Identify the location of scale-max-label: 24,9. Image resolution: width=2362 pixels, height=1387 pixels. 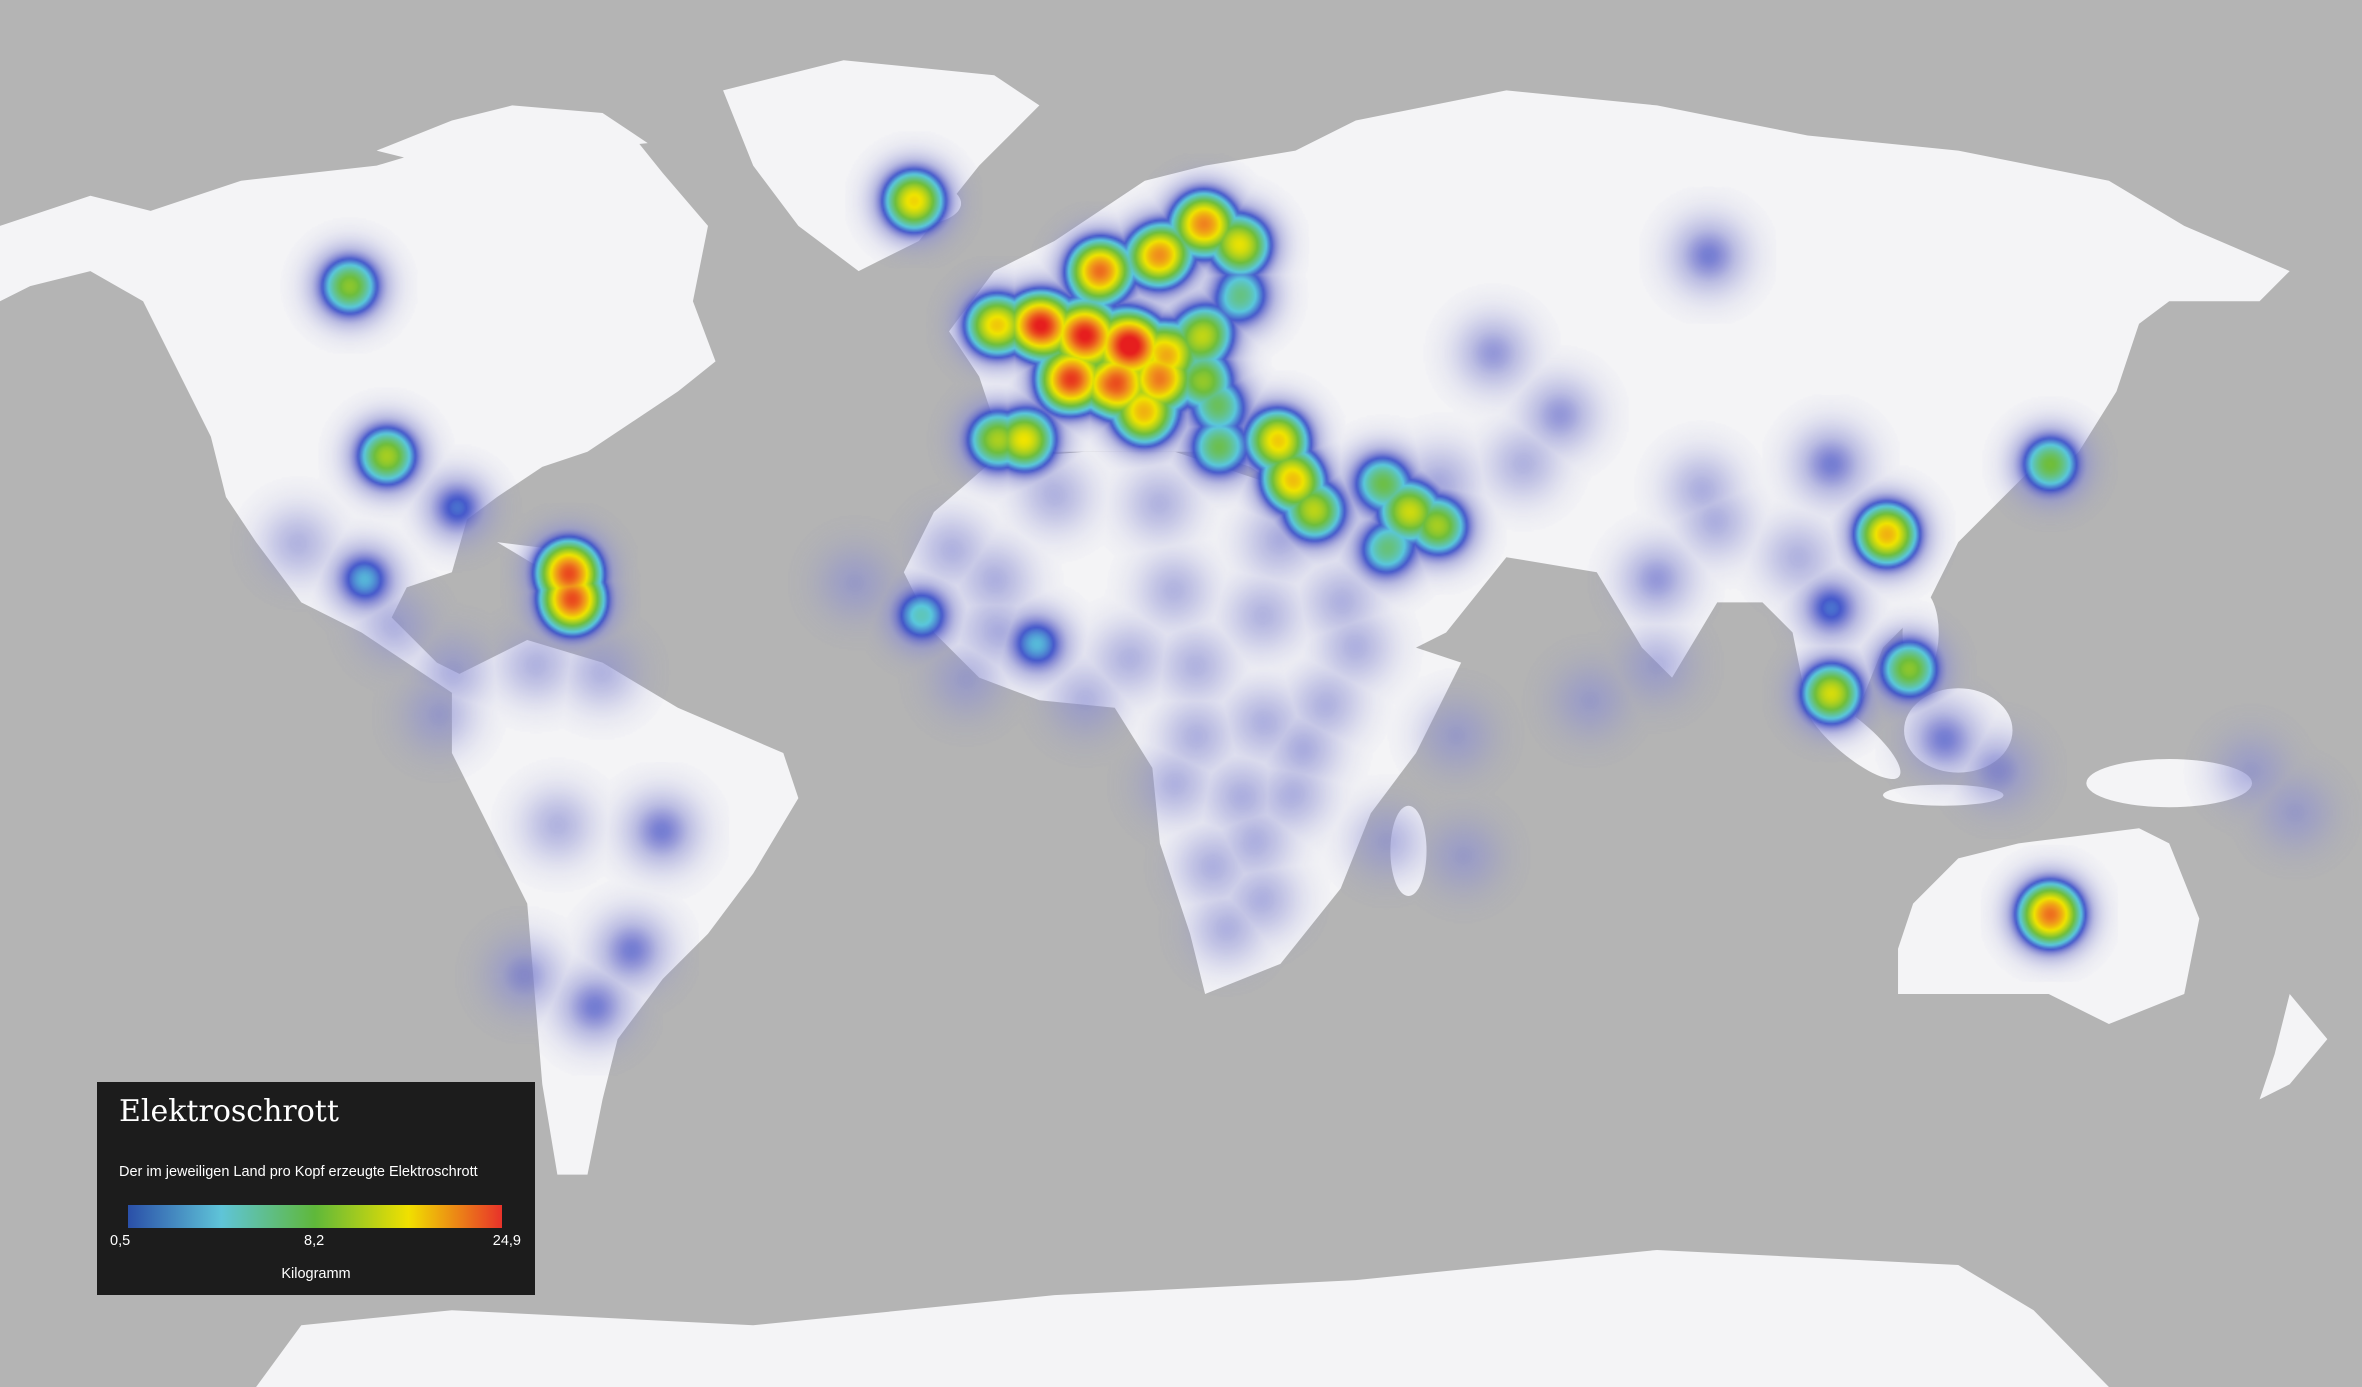
(506, 1241).